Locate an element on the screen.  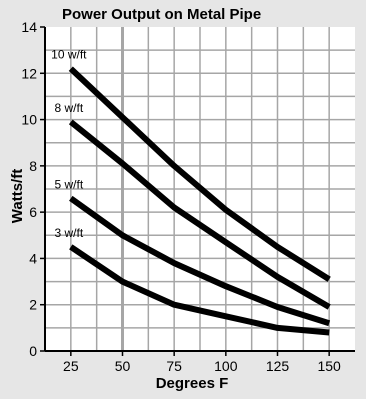
series-labels: 10 w/ft 8 w/ft 5 w/ft 3 w/ft is located at coordinates (69, 144).